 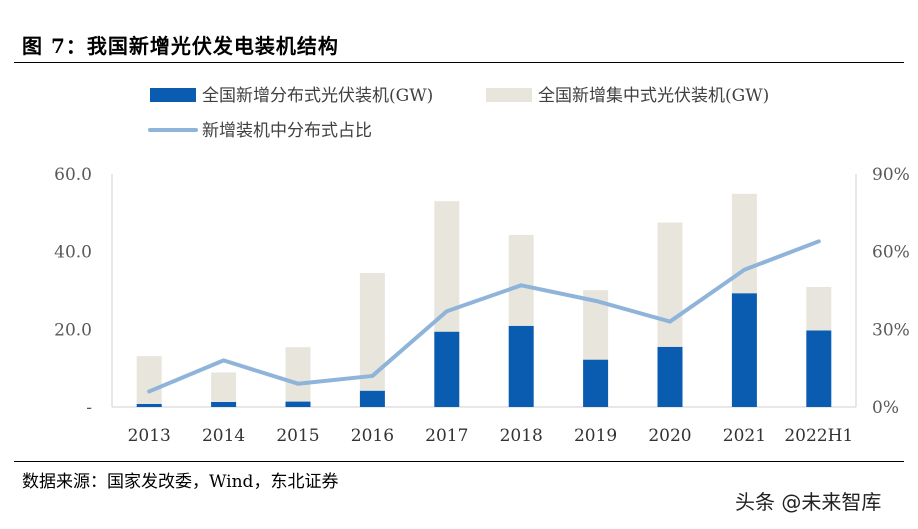 I want to click on legend-swatch-centralized, so click(x=509, y=95).